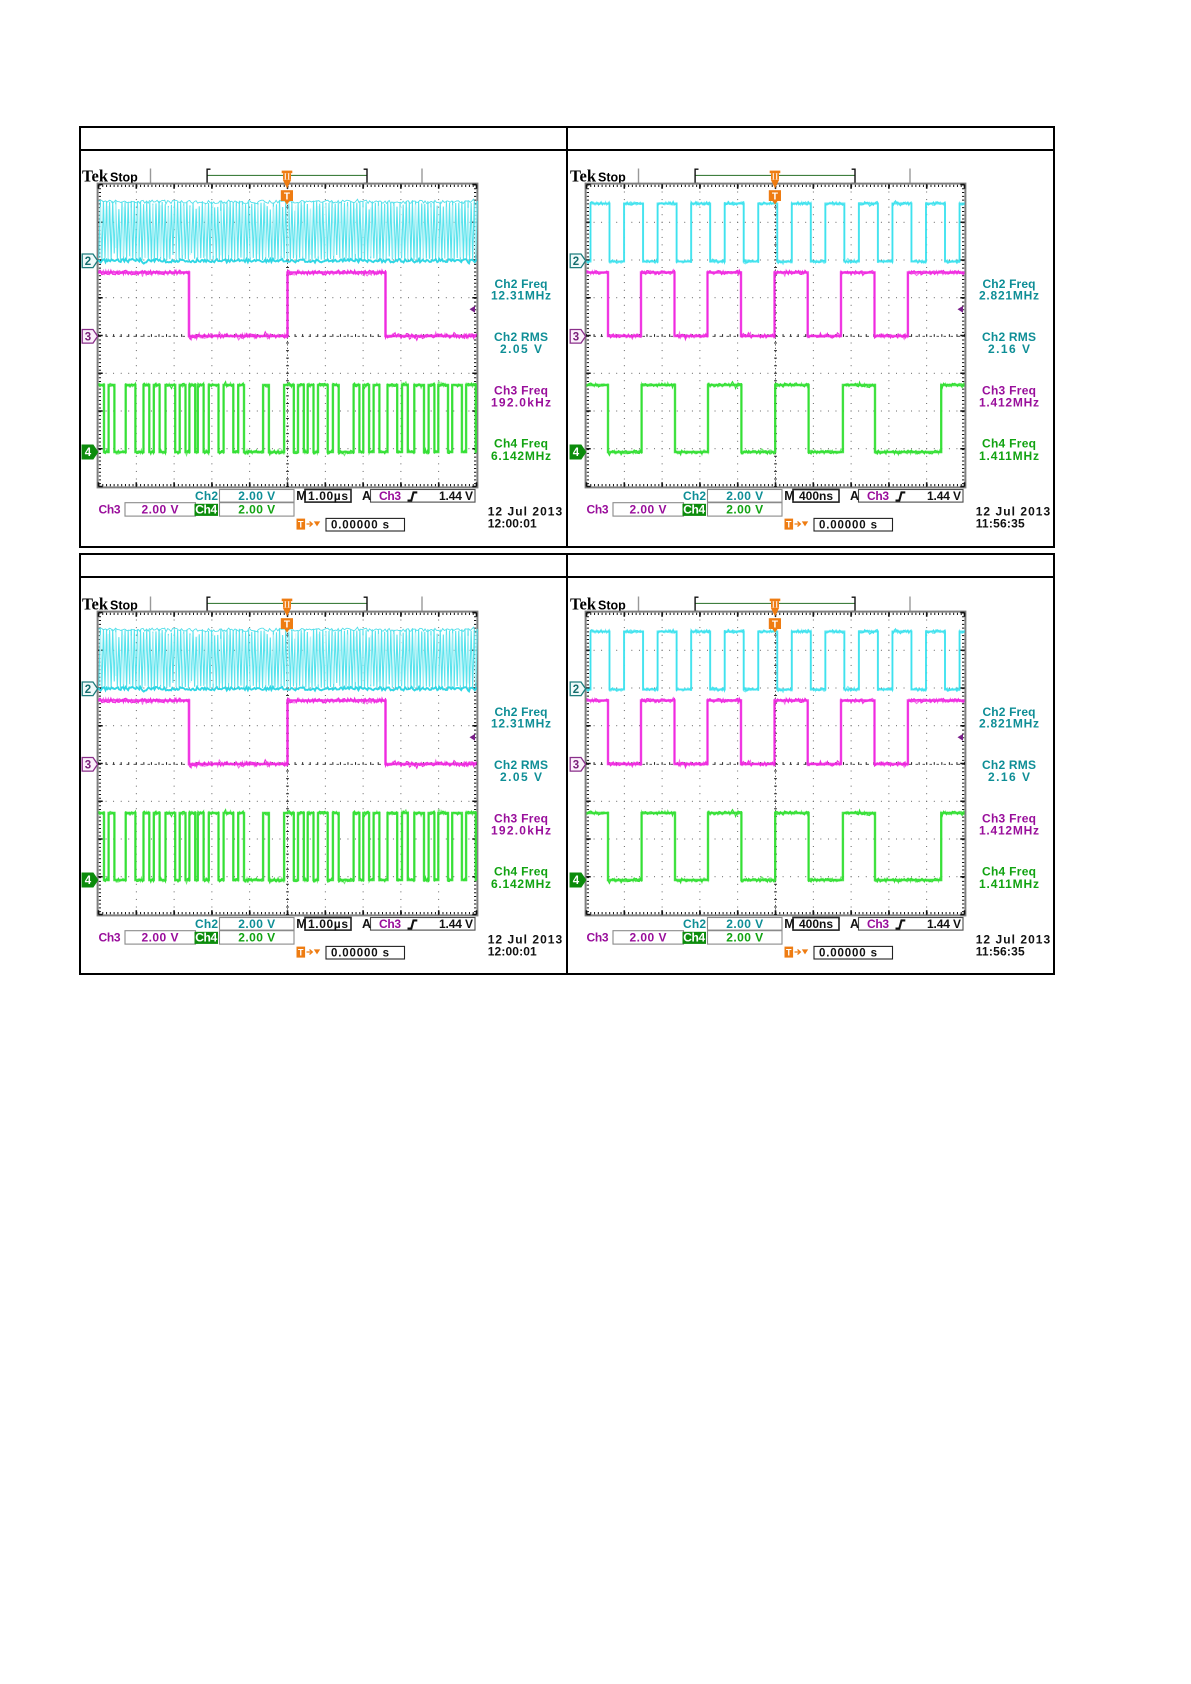 Image resolution: width=1191 pixels, height=1684 pixels. What do you see at coordinates (512, 524) in the screenshot?
I see `svg-text: 12:00:01` at bounding box center [512, 524].